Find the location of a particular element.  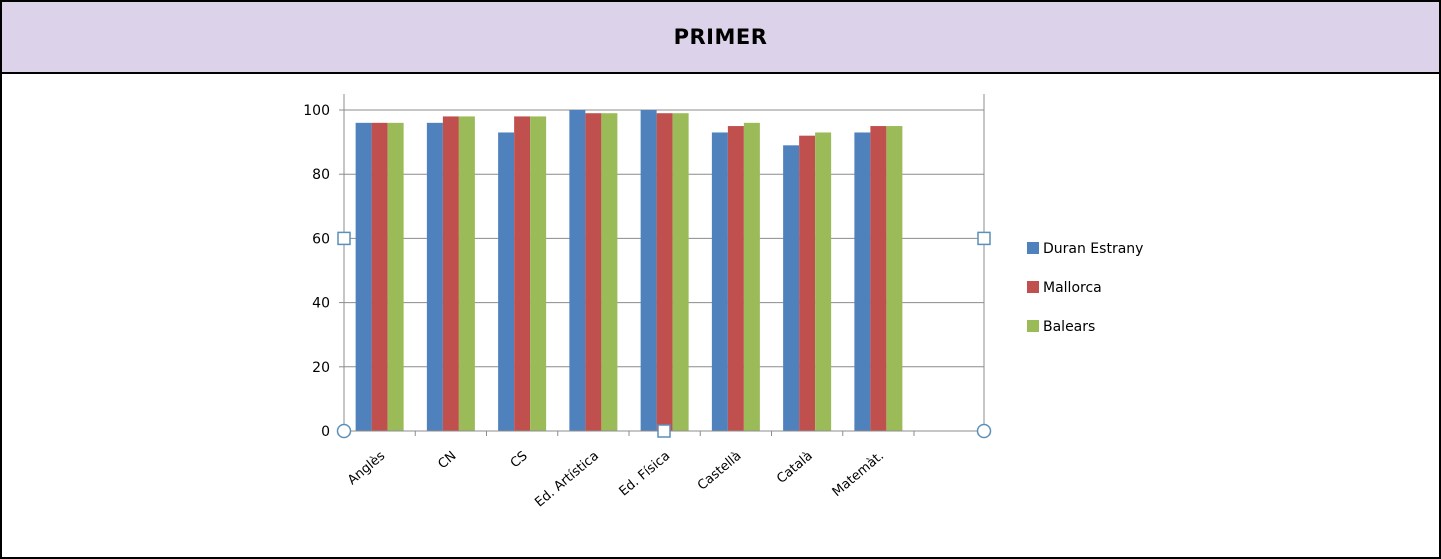

header-bar: PRIMER is located at coordinates (720, 38).